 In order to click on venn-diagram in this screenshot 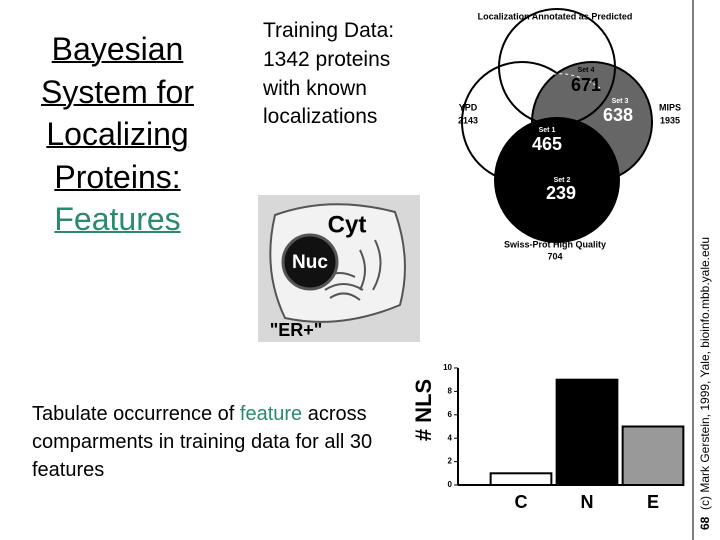, I will do `click(557, 125)`.